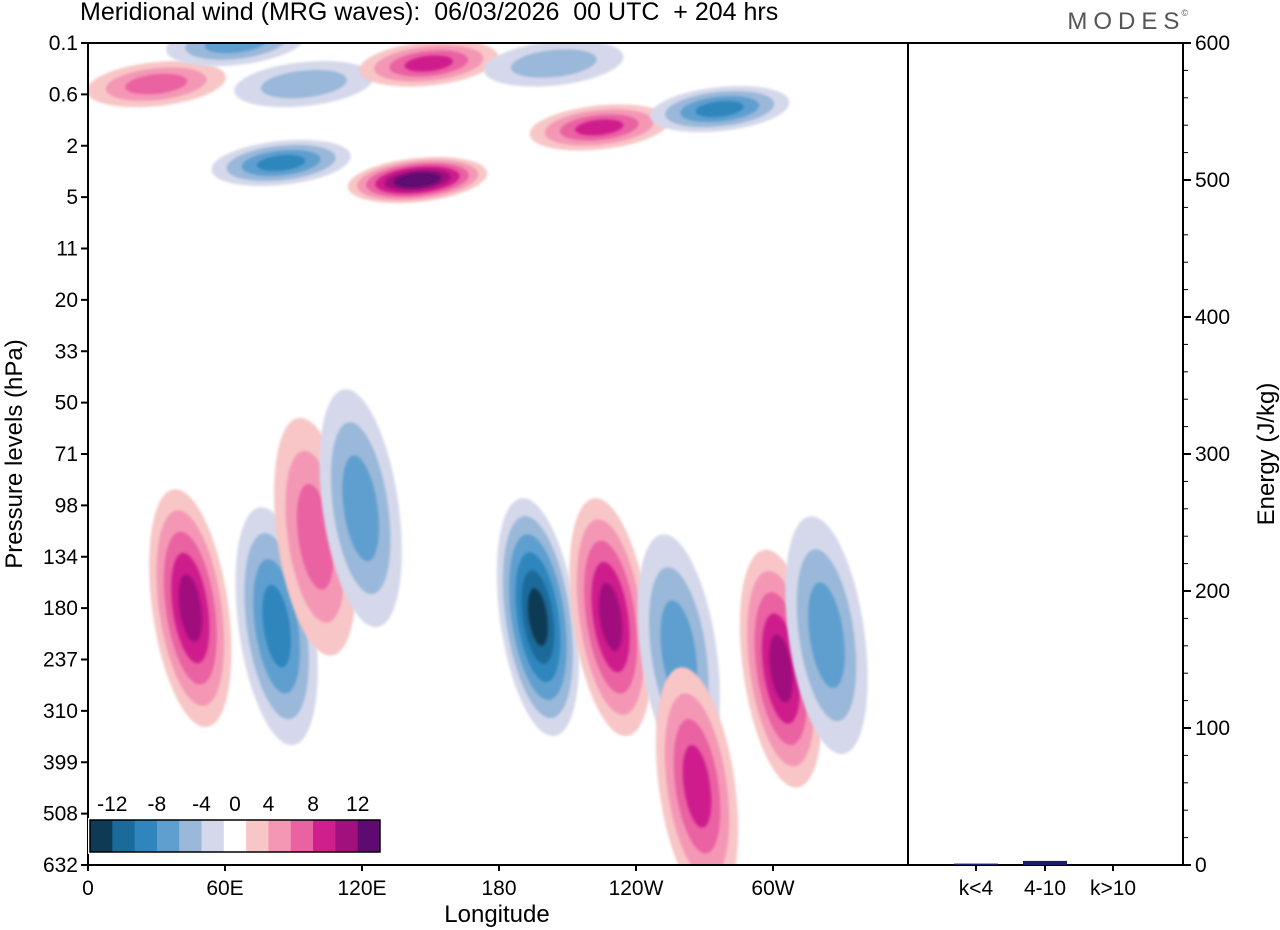 The width and height of the screenshot is (1280, 930). Describe the element at coordinates (1127, 21) in the screenshot. I see `modes-logo: MODES©` at that location.